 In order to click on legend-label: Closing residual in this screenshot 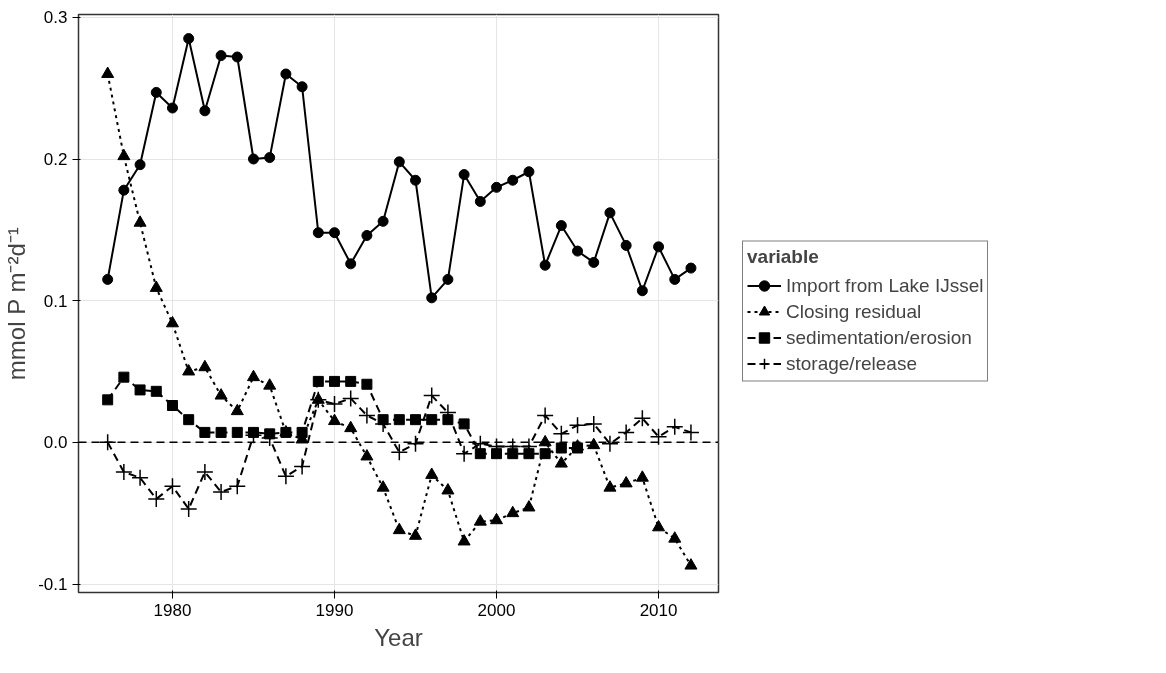, I will do `click(854, 311)`.